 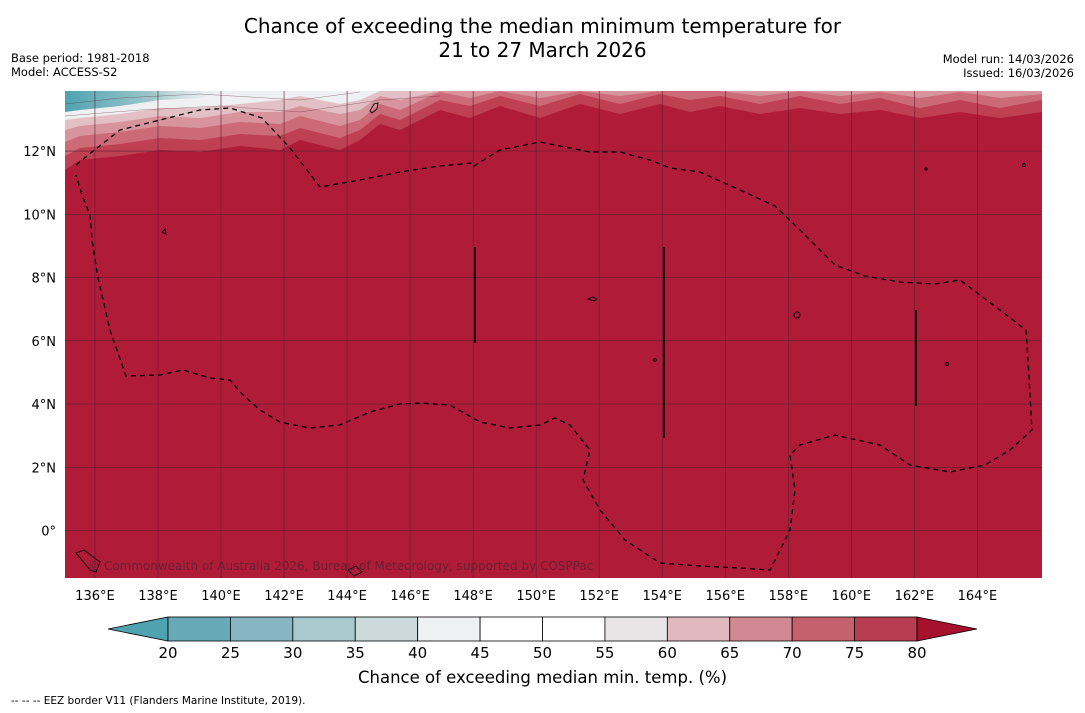 I want to click on colorbar-tick-label: 25, so click(x=230, y=653).